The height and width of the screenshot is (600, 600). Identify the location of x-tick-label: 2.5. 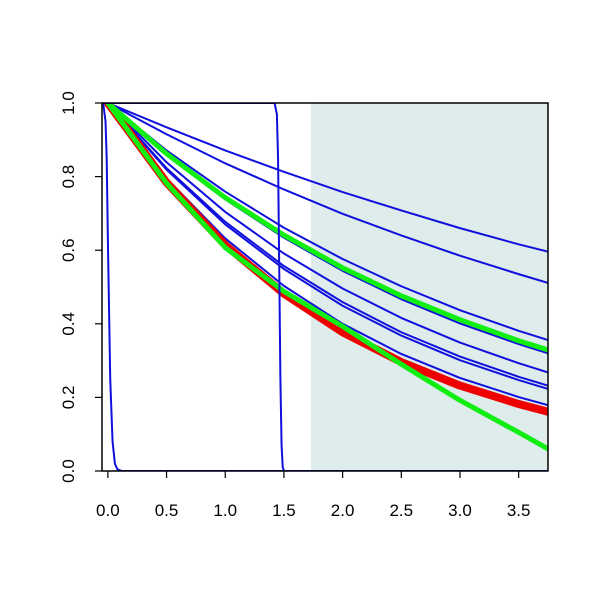
(401, 510).